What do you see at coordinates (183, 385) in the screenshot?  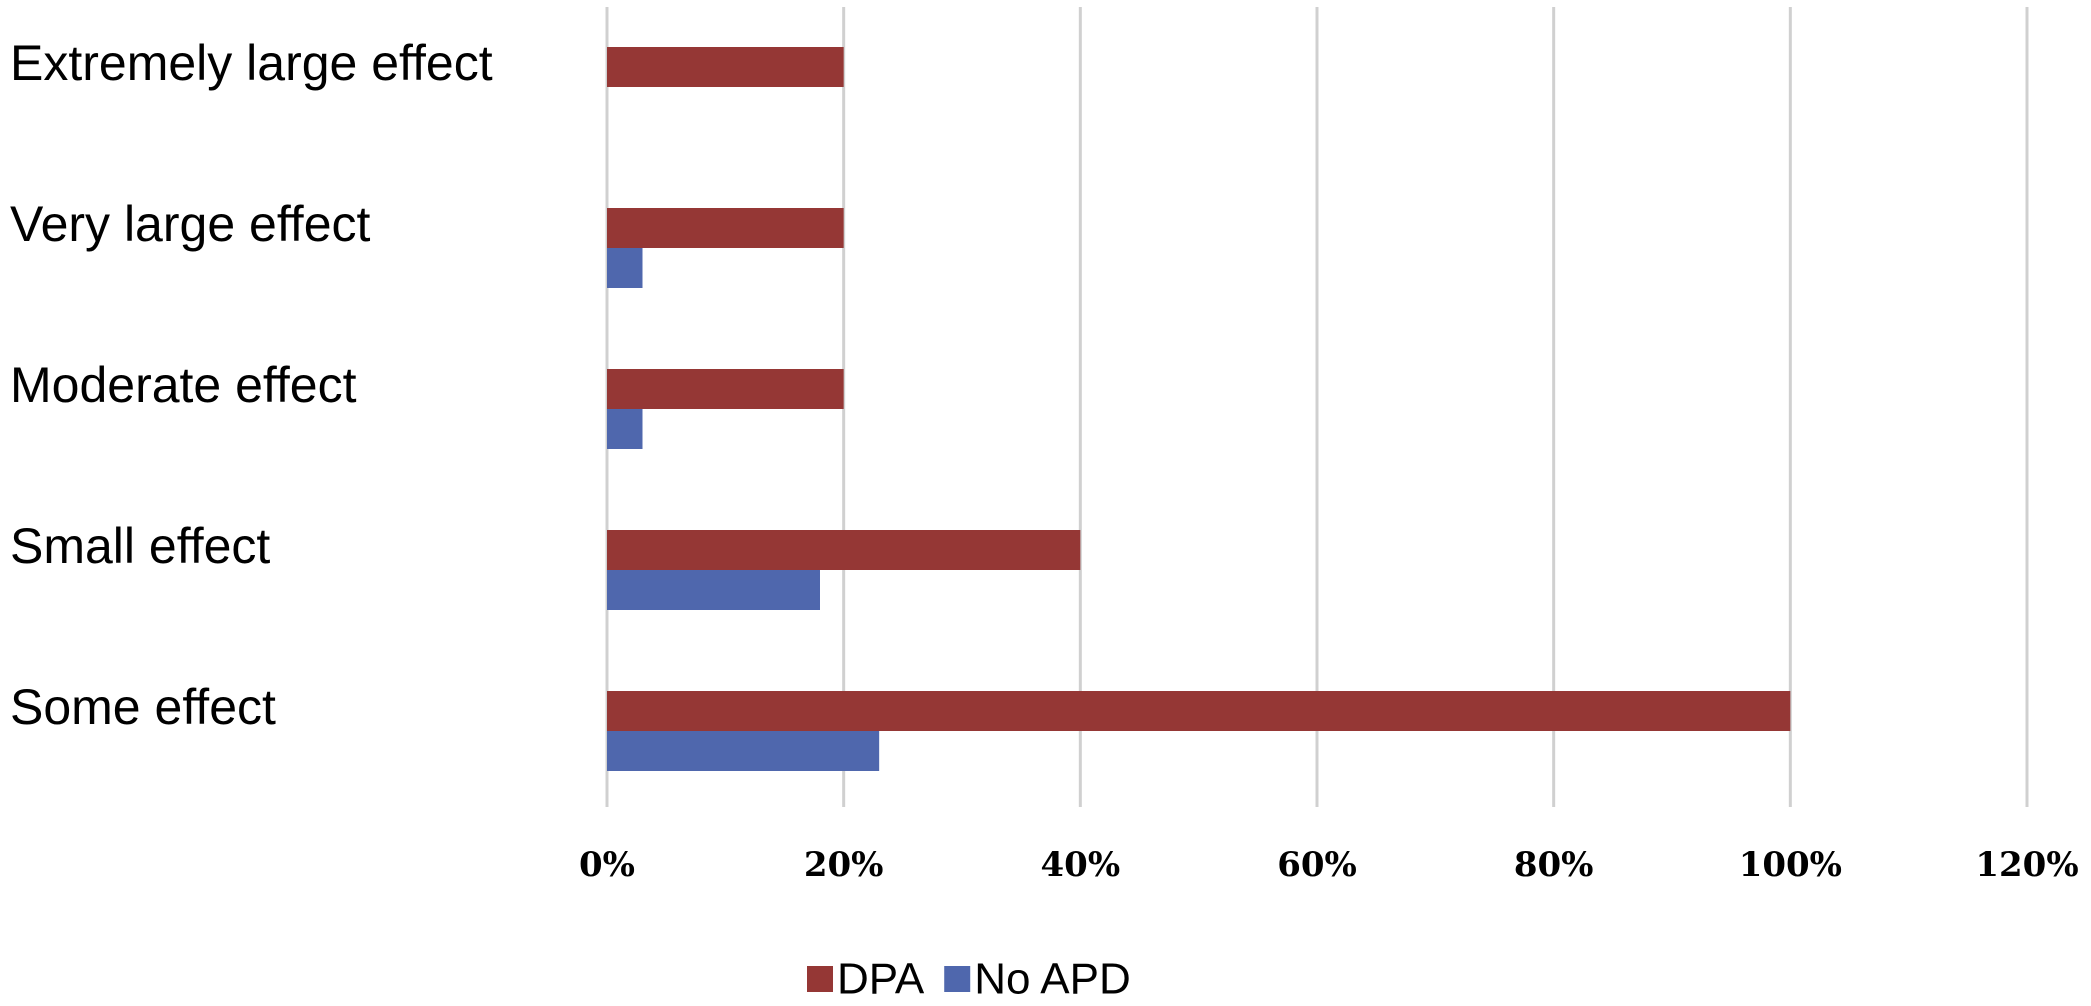 I see `y-tick-label: Moderate effect` at bounding box center [183, 385].